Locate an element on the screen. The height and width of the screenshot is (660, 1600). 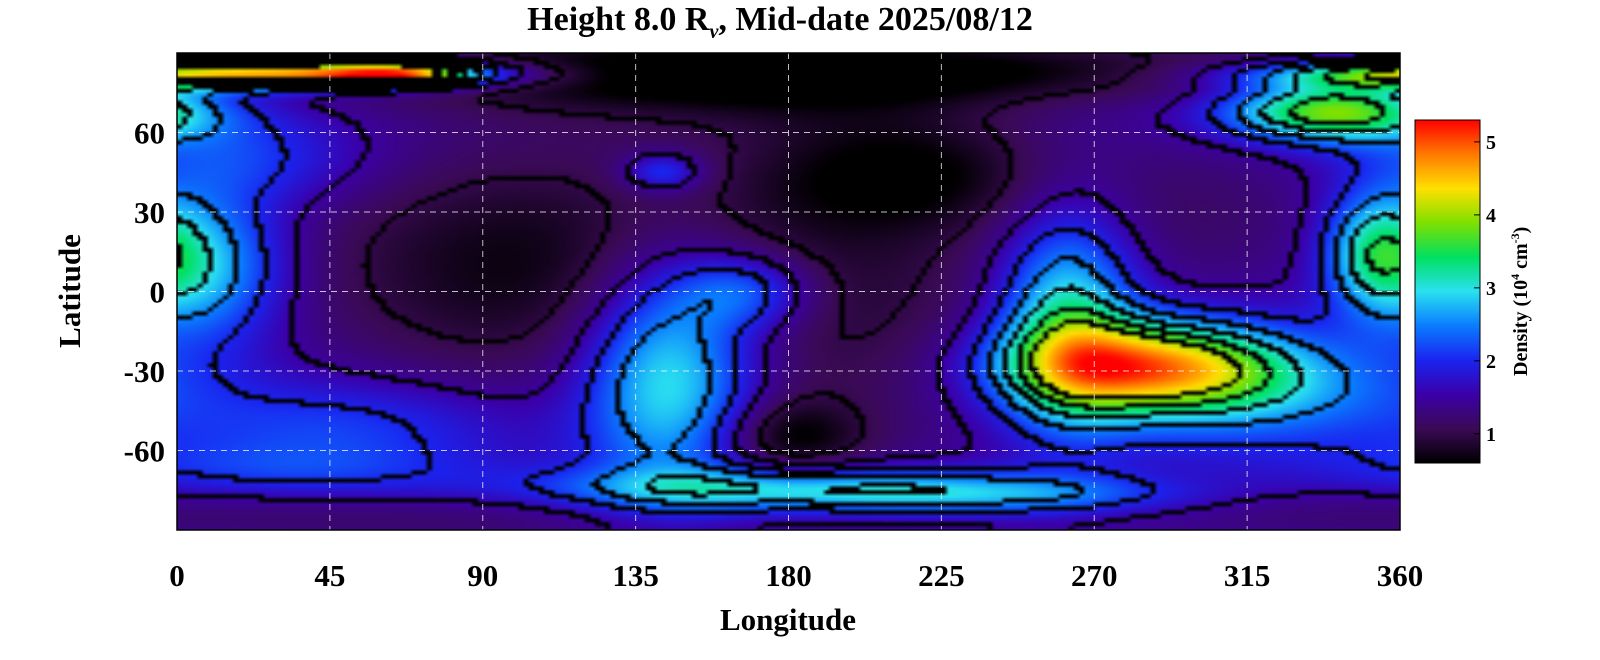
x-tick-label: 360 is located at coordinates (1400, 575).